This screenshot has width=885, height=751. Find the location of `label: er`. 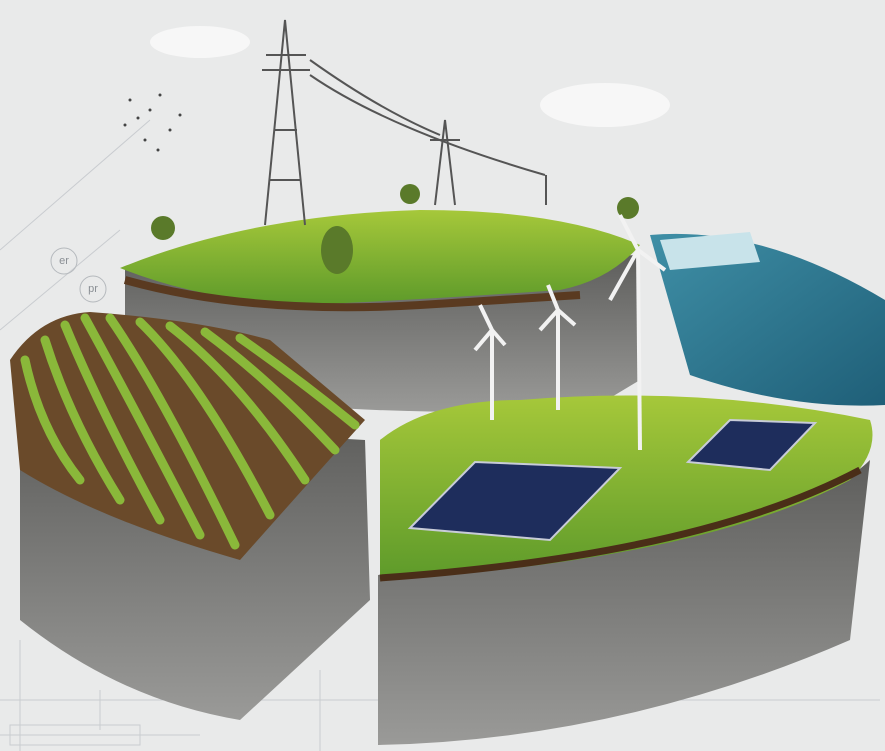

label: er is located at coordinates (64, 261).